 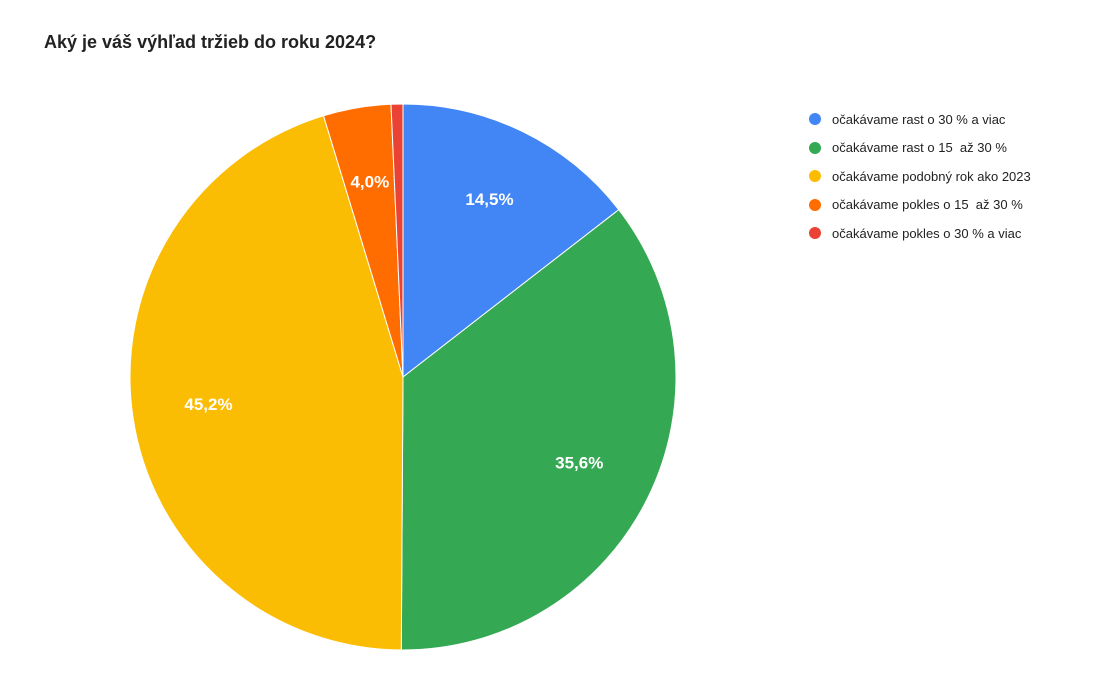 I want to click on legend-item-5: očakávame pokles o 30 % a viac, so click(x=920, y=233).